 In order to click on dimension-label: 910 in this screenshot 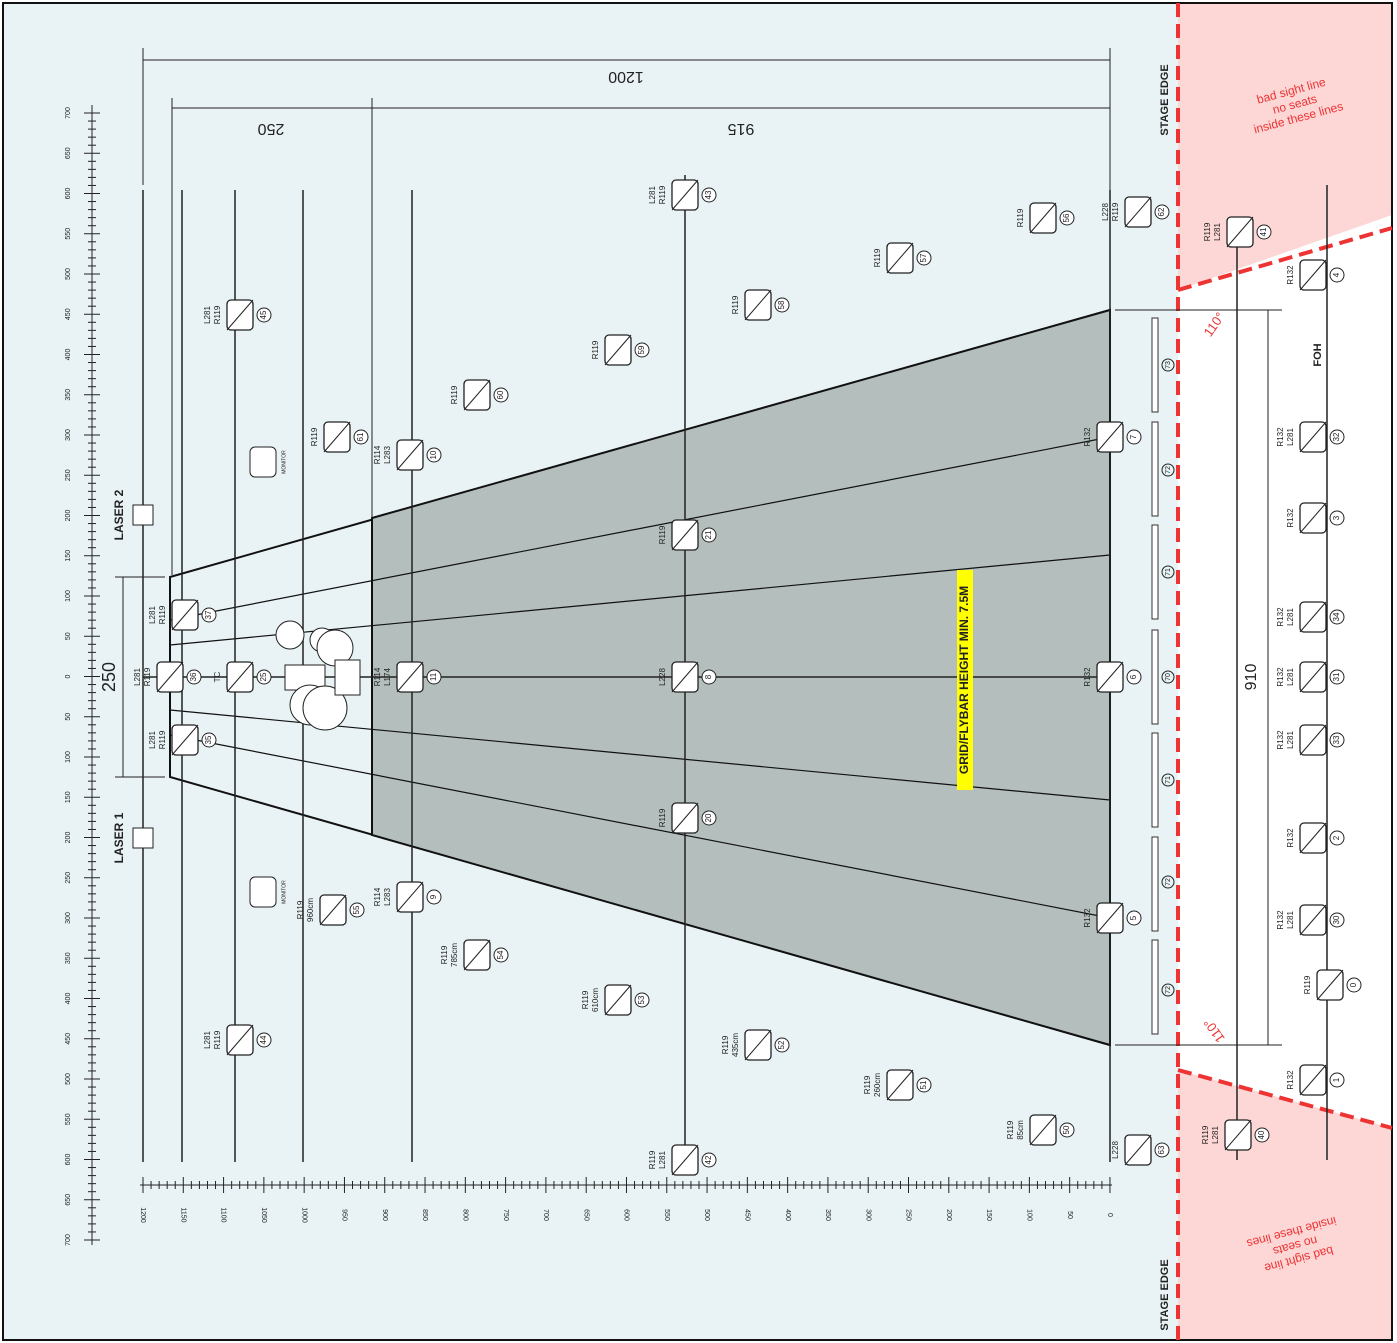, I will do `click(1251, 677)`.